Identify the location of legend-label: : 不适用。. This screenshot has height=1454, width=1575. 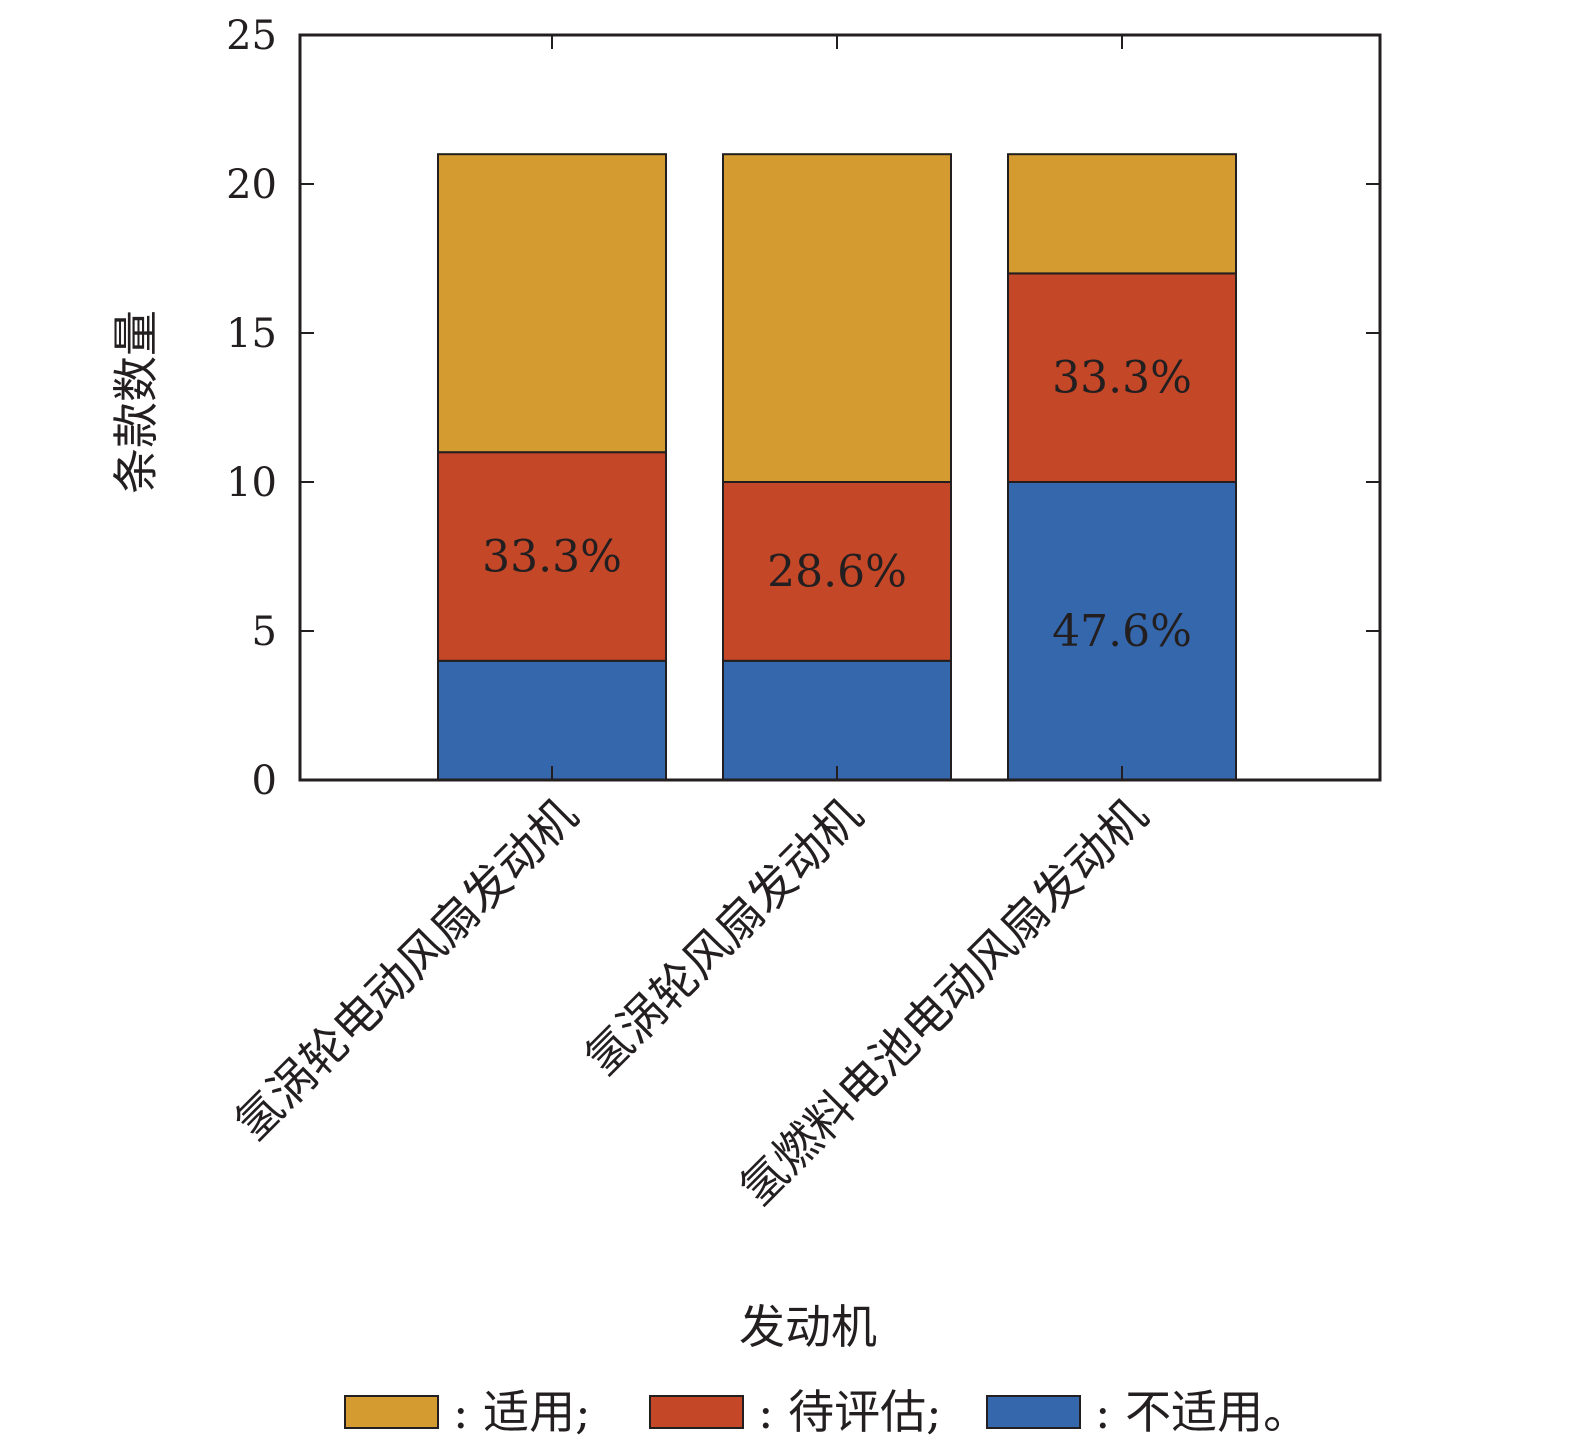
(1202, 1412).